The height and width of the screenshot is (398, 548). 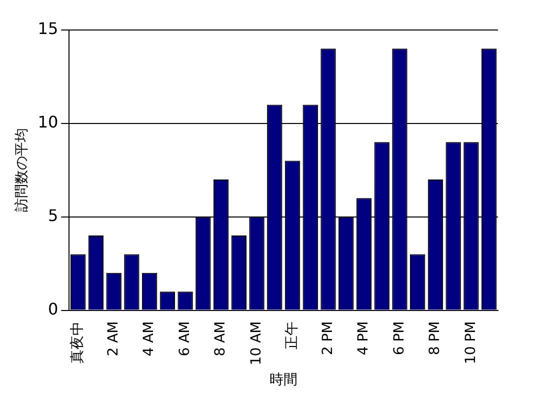 I want to click on x-tick-label: 2 PM, so click(x=328, y=338).